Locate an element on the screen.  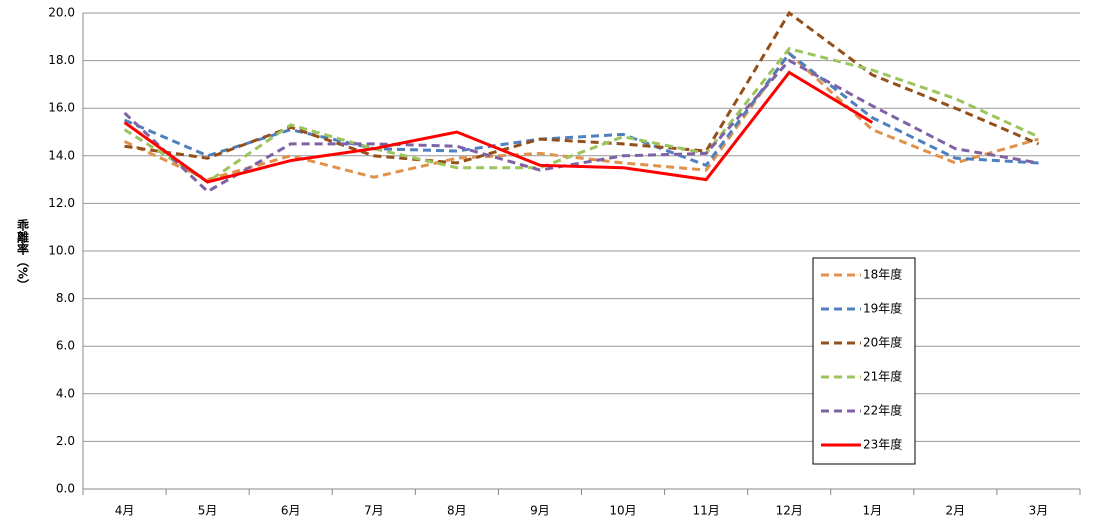
legend-label: 18年度 is located at coordinates (882, 274).